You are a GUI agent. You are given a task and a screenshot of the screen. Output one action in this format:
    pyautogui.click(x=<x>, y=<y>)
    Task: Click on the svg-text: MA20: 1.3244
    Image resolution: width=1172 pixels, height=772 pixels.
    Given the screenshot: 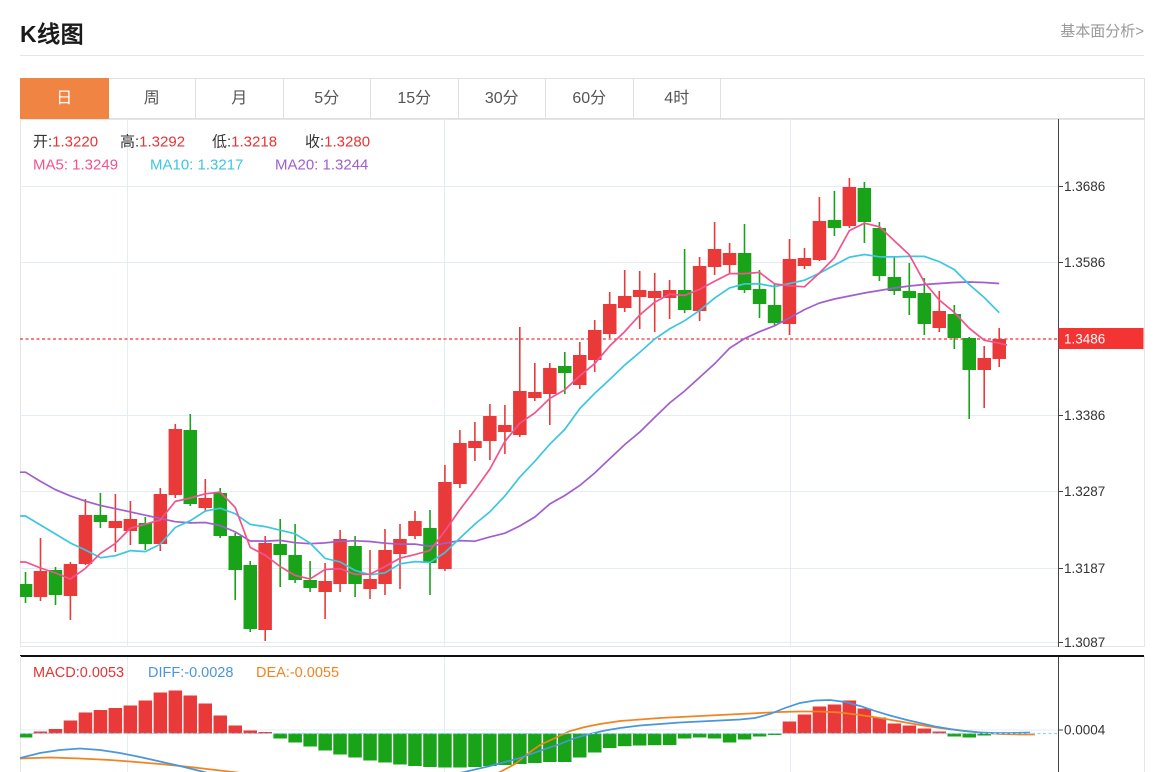 What is the action you would take?
    pyautogui.click(x=321, y=165)
    